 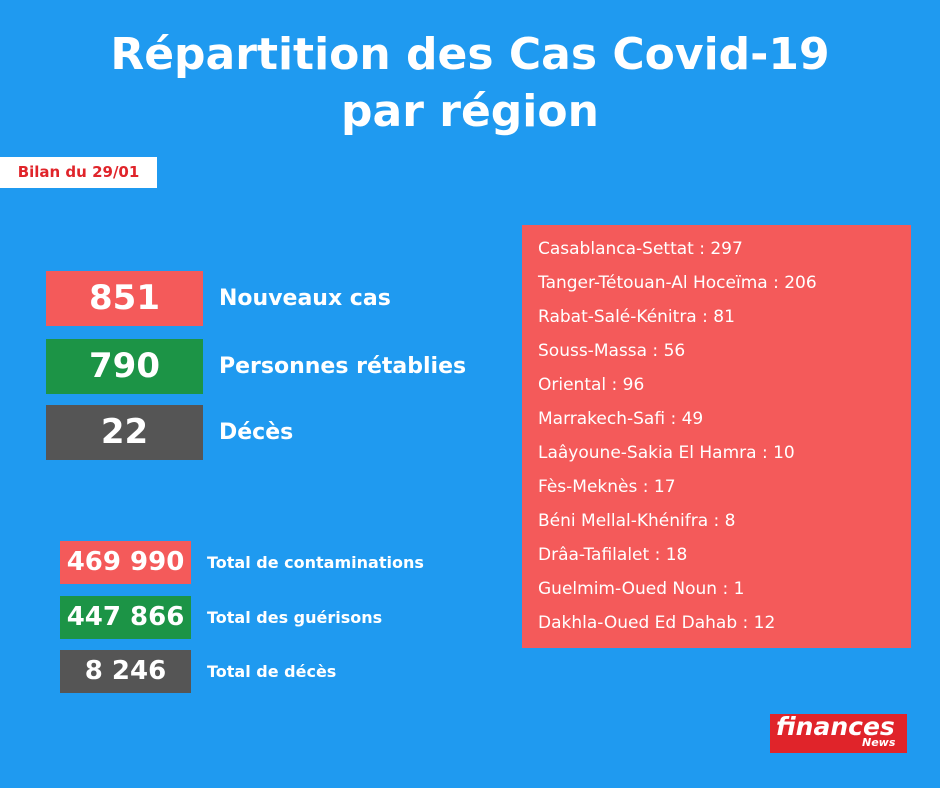 I want to click on total-recovered-value: 447 866, so click(x=125, y=617).